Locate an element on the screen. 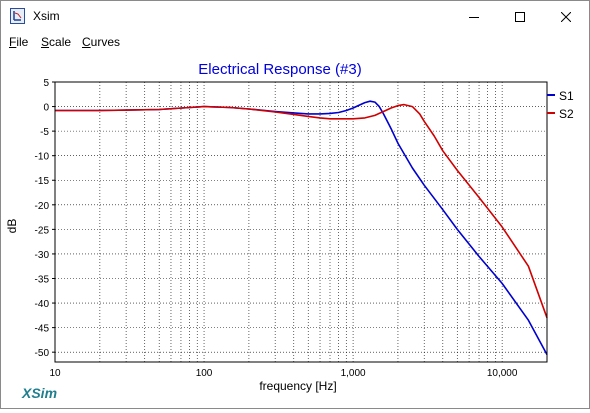  x-tick-label: 1,000 is located at coordinates (353, 373).